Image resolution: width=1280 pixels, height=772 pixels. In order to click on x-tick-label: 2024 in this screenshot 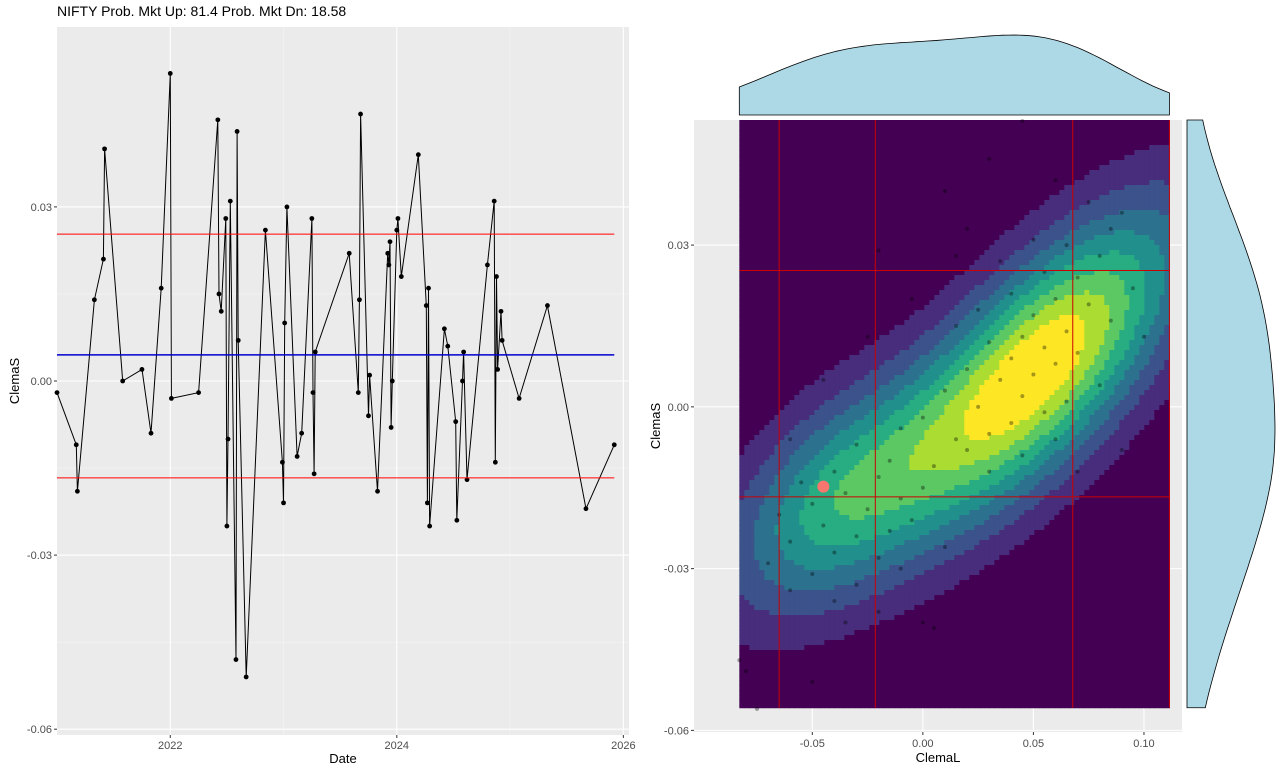, I will do `click(397, 746)`.